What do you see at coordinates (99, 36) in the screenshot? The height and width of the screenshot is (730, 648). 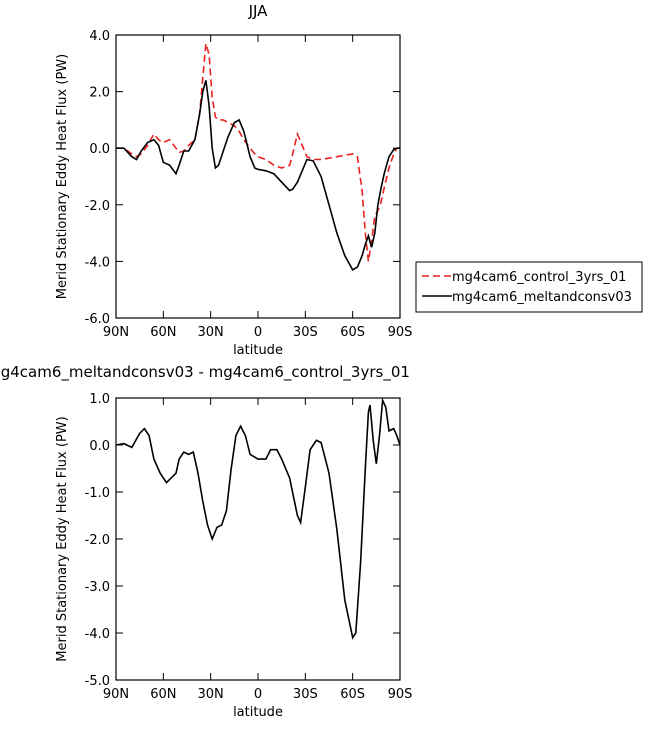 I see `y-tick-label: 4.0` at bounding box center [99, 36].